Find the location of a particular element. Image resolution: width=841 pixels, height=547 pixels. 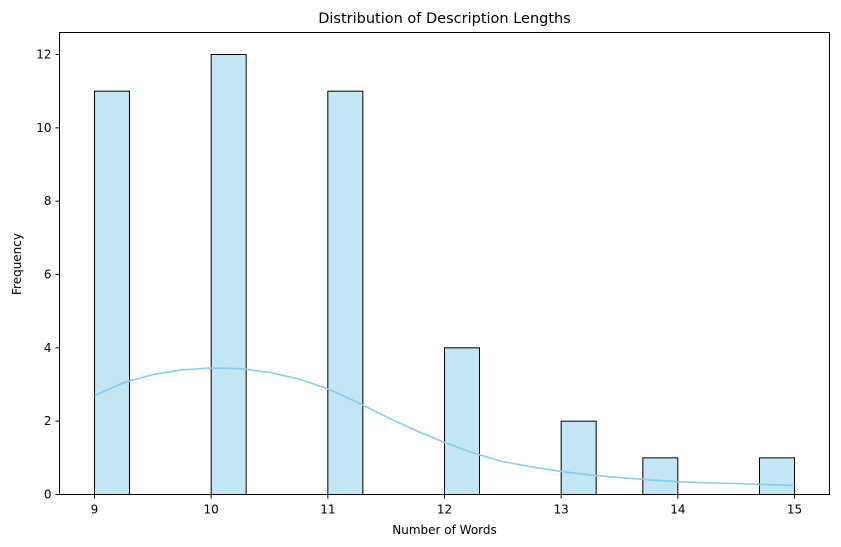

x-axis-ticks: 9 10 11 12 13 14 15 is located at coordinates (446, 505).